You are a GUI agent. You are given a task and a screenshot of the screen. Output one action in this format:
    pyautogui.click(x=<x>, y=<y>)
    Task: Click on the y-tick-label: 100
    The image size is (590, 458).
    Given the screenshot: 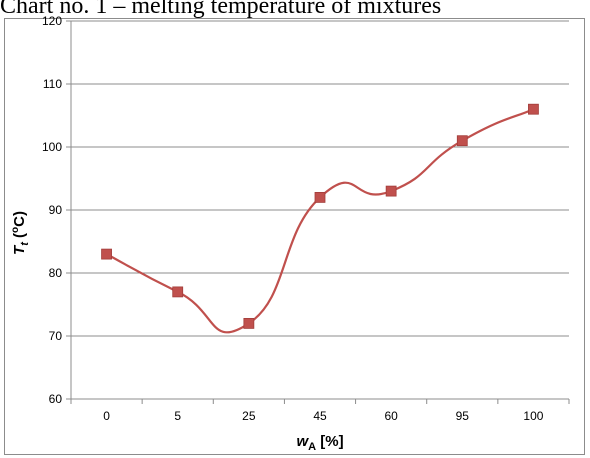 What is the action you would take?
    pyautogui.click(x=52, y=147)
    